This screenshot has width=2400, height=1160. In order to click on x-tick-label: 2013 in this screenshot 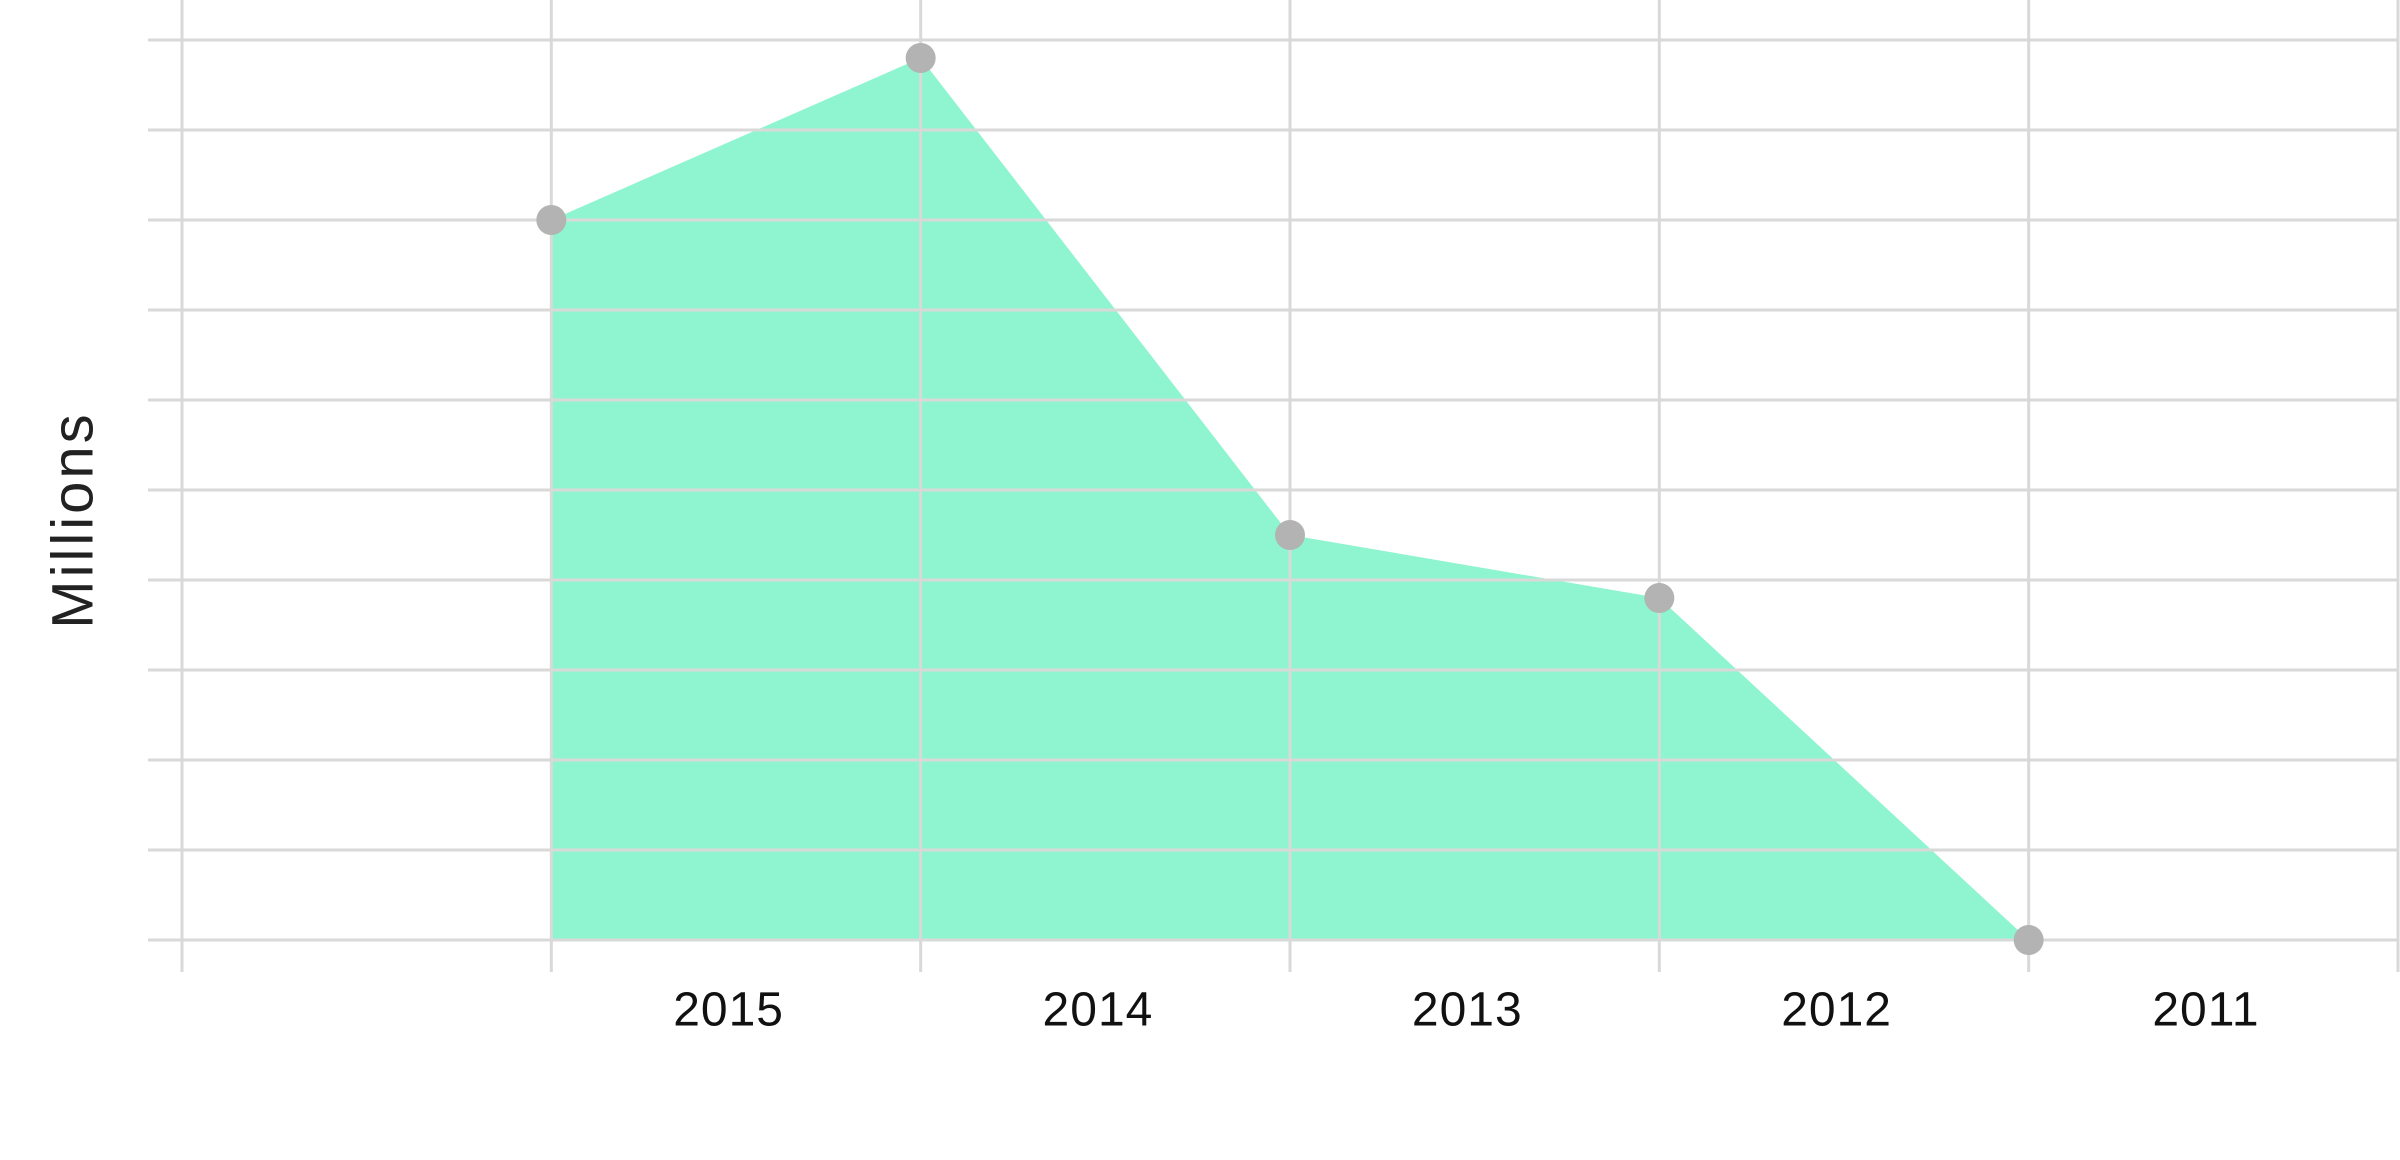, I will do `click(1467, 1010)`.